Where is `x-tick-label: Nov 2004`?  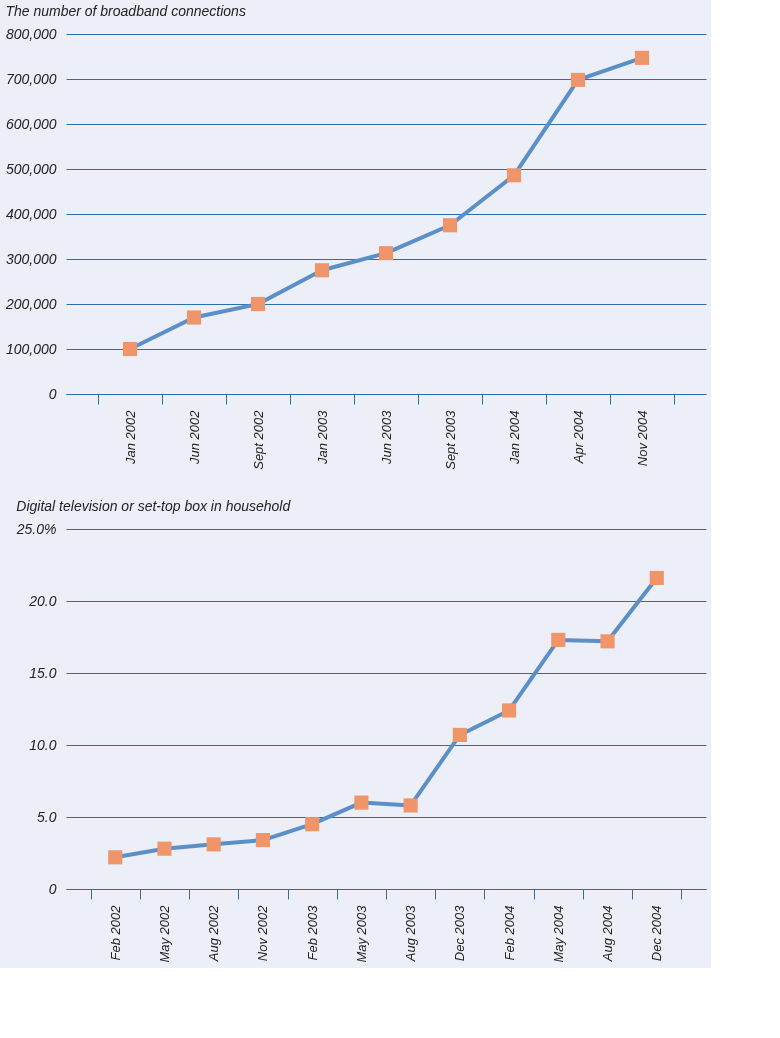 x-tick-label: Nov 2004 is located at coordinates (642, 438).